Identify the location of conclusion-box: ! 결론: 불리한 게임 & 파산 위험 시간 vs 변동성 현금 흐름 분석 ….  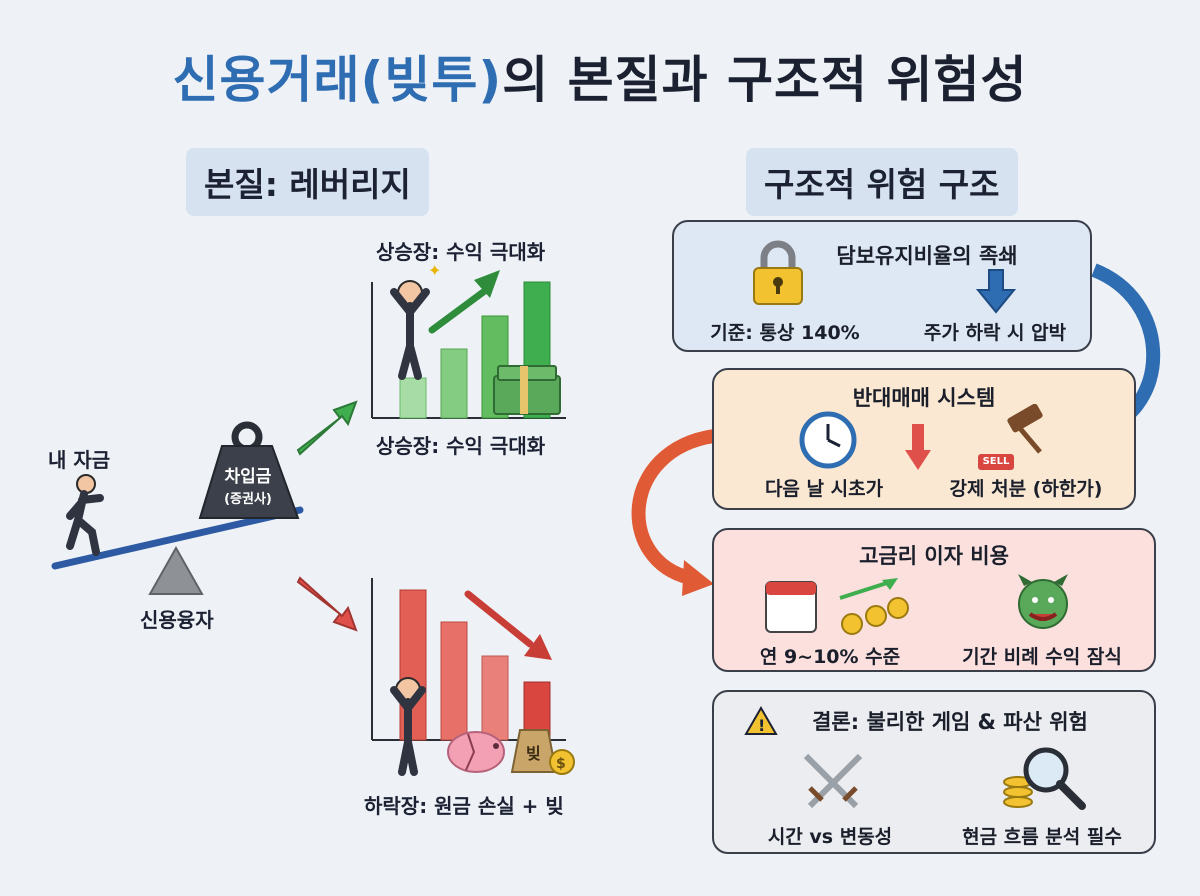
(934, 772).